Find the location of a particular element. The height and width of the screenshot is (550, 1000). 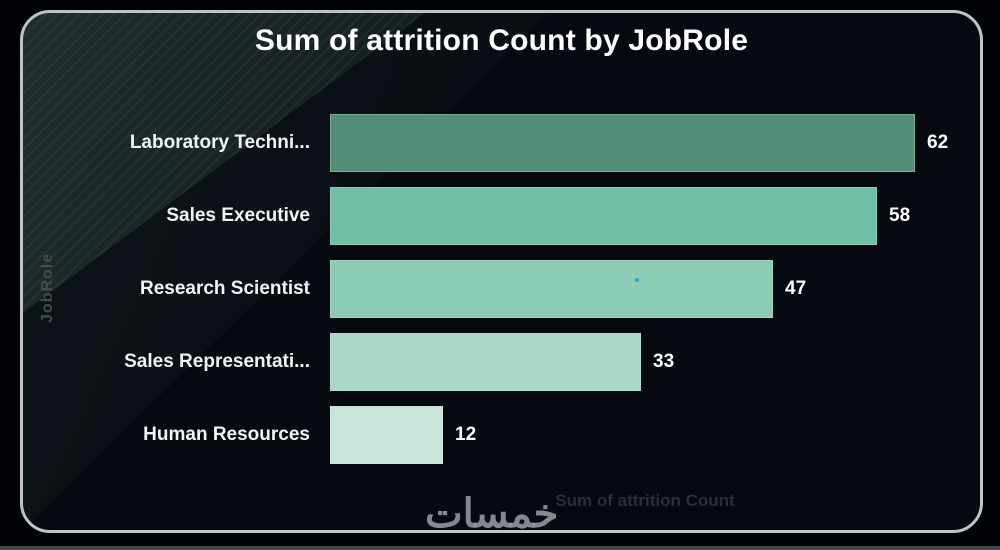

value-label: 12 is located at coordinates (466, 434).